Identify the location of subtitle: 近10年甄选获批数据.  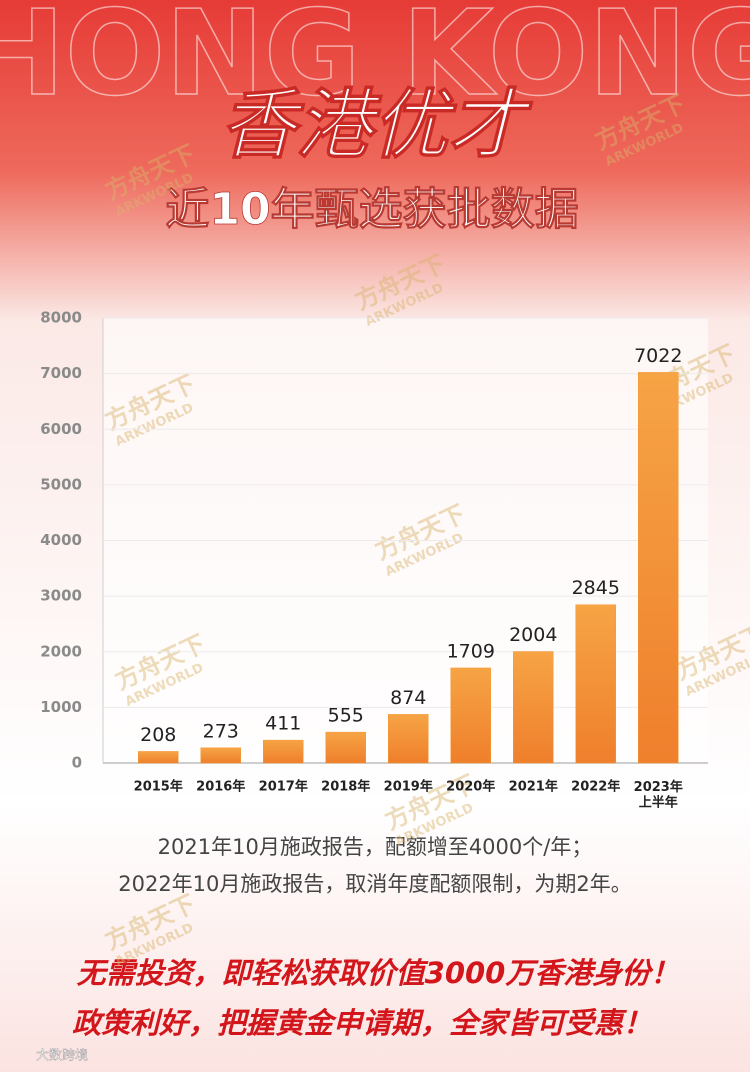
(371, 209).